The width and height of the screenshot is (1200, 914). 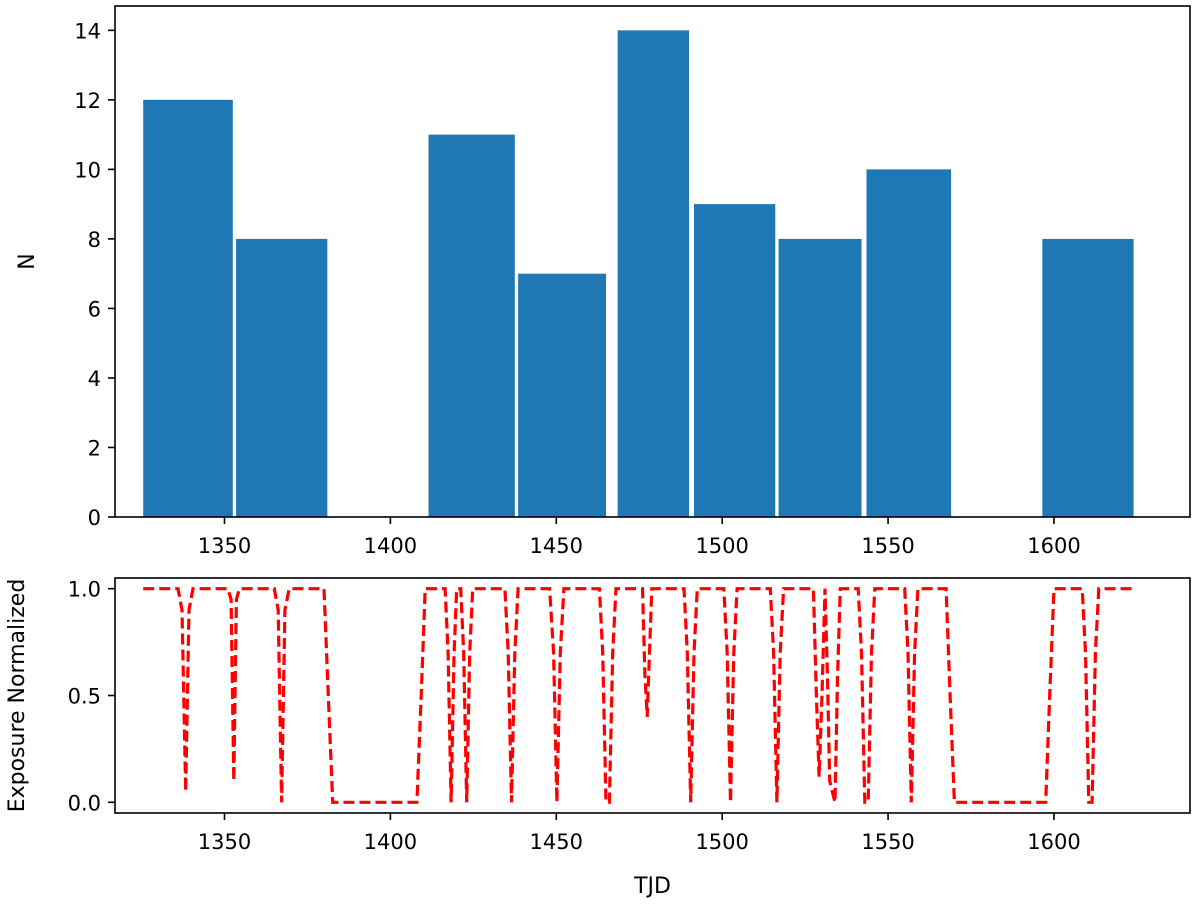 I want to click on histogram-y-axis-label: N, so click(x=27, y=261).